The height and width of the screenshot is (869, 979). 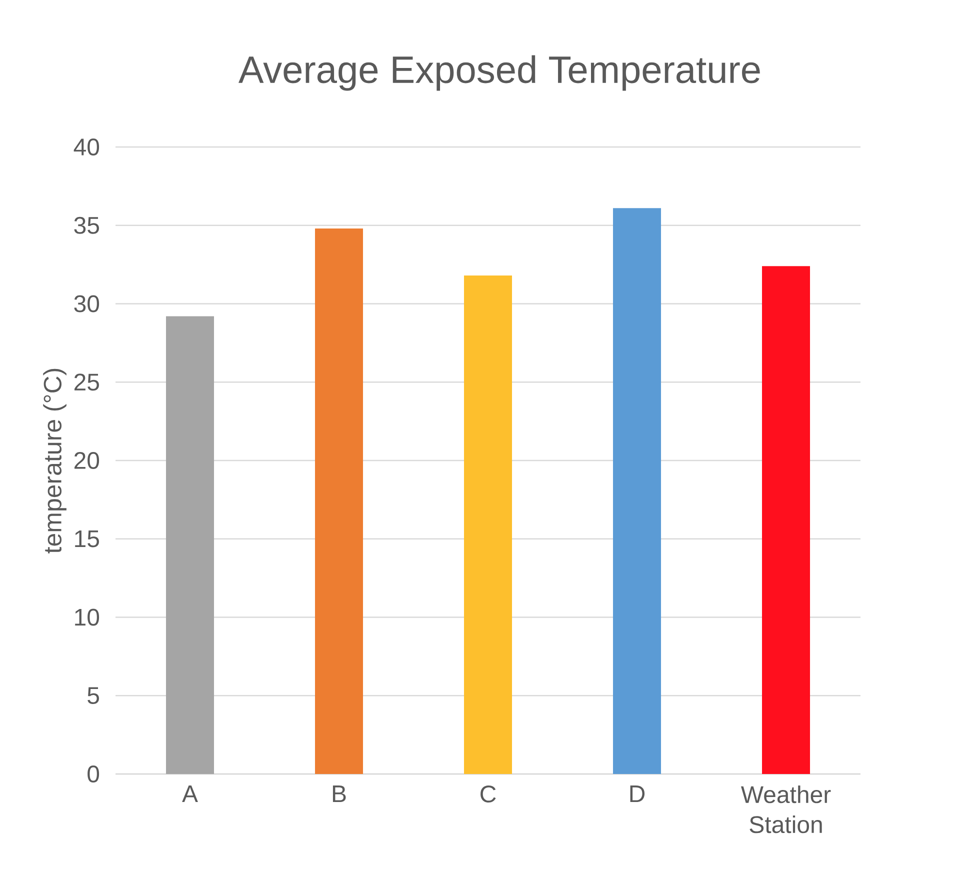 What do you see at coordinates (785, 810) in the screenshot?
I see `x-tick-label: Weather Station` at bounding box center [785, 810].